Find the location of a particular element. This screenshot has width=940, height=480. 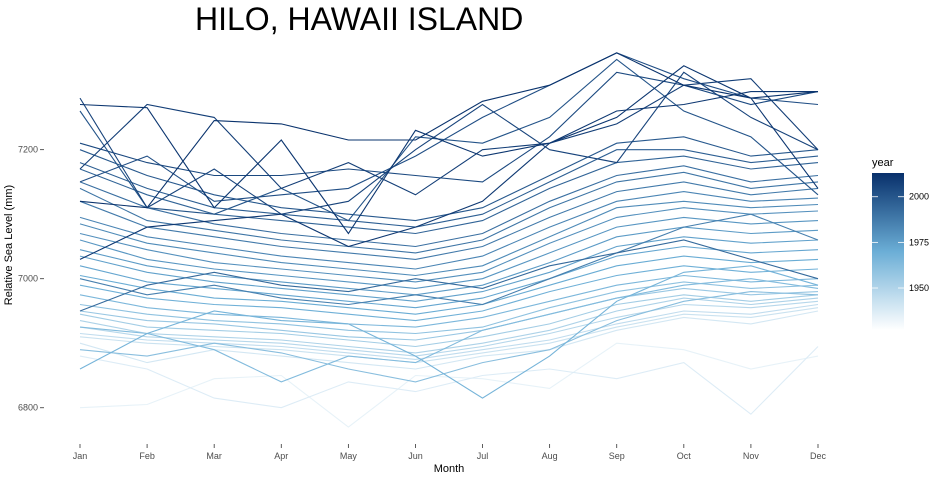

legend-colorbar is located at coordinates (888, 251).